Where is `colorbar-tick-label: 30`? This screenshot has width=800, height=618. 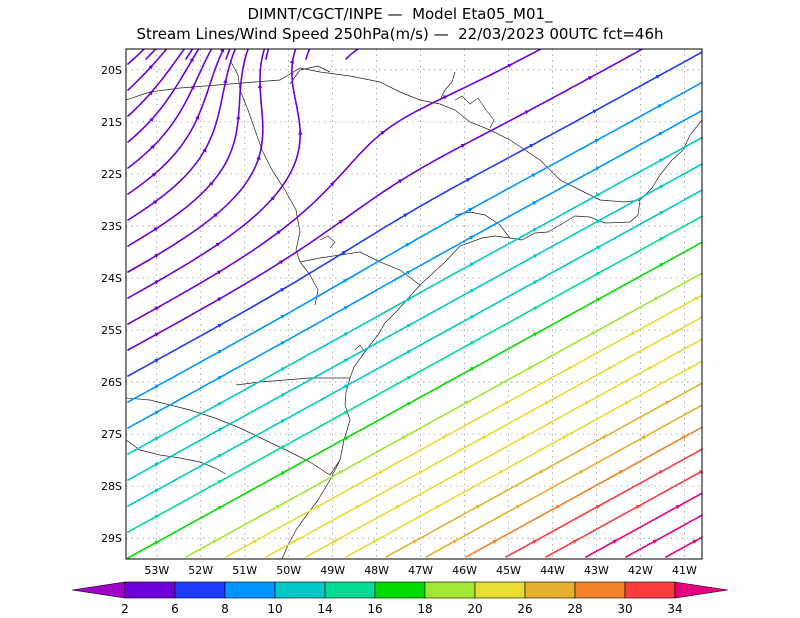
colorbar-tick-label: 30 is located at coordinates (624, 609).